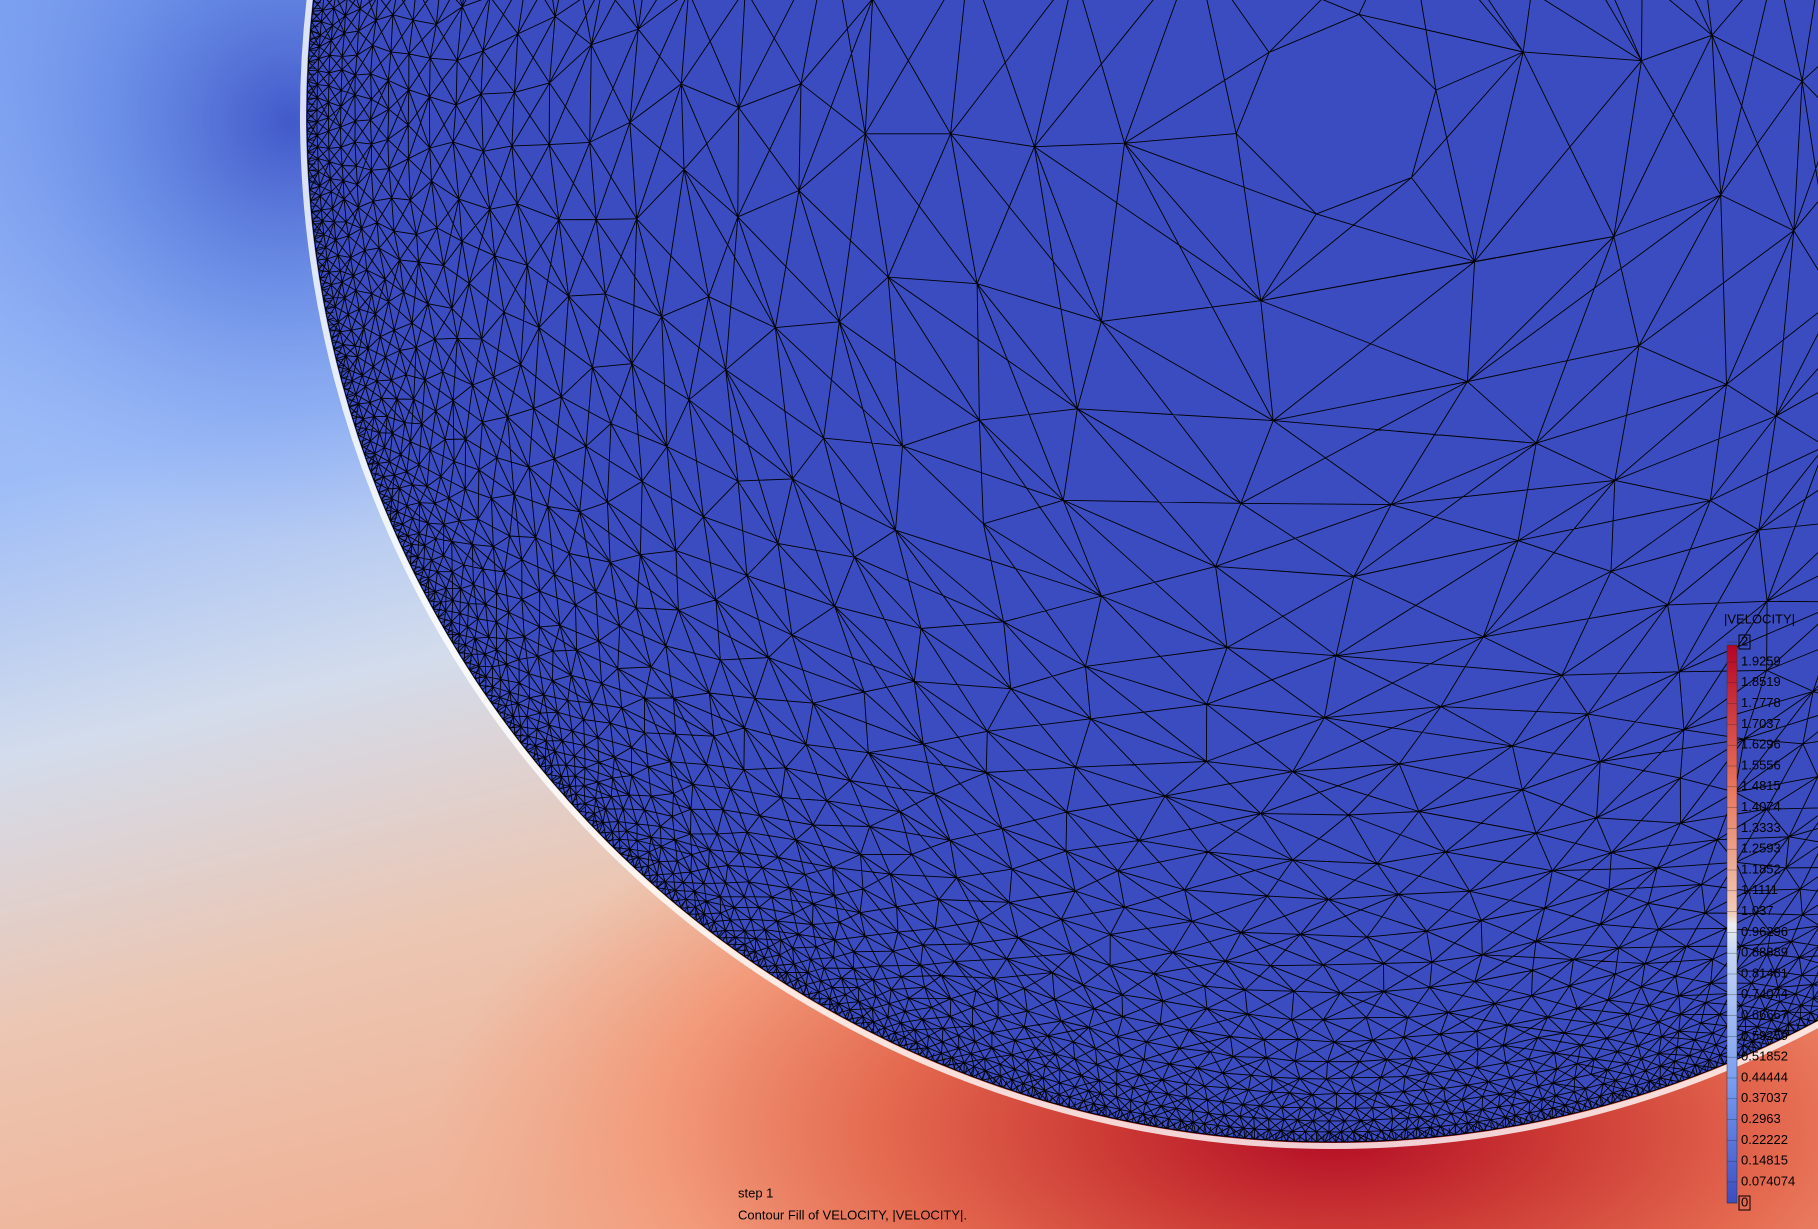 The image size is (1818, 1229). Describe the element at coordinates (1764, 972) in the screenshot. I see `legend-label: 0.81481` at that location.